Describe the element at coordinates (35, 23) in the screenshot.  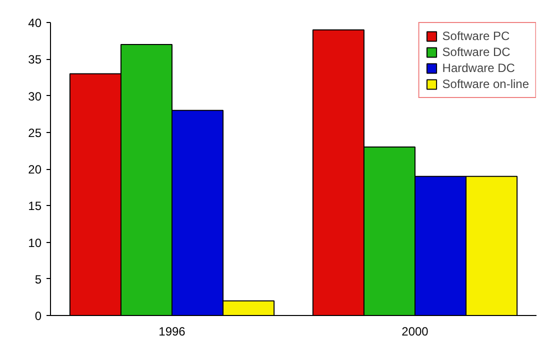
I see `y-tick-label: 40` at that location.